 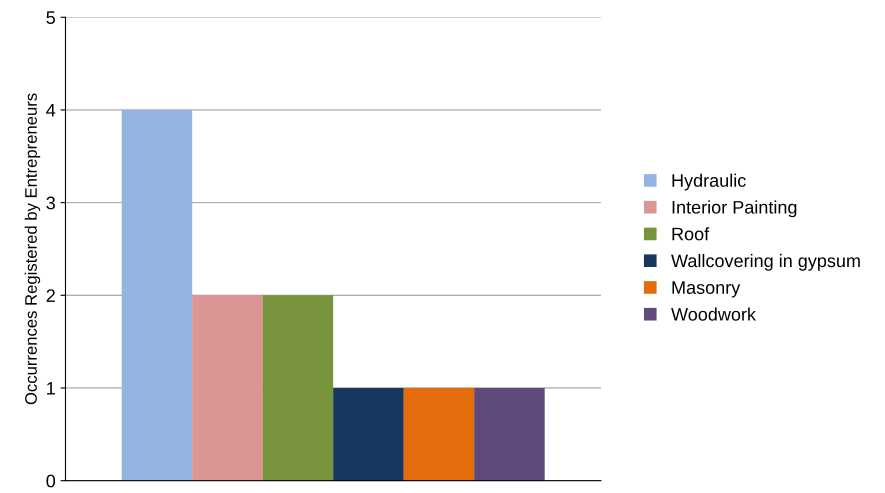 I want to click on legend-label: Wallcovering in gypsum, so click(x=765, y=262).